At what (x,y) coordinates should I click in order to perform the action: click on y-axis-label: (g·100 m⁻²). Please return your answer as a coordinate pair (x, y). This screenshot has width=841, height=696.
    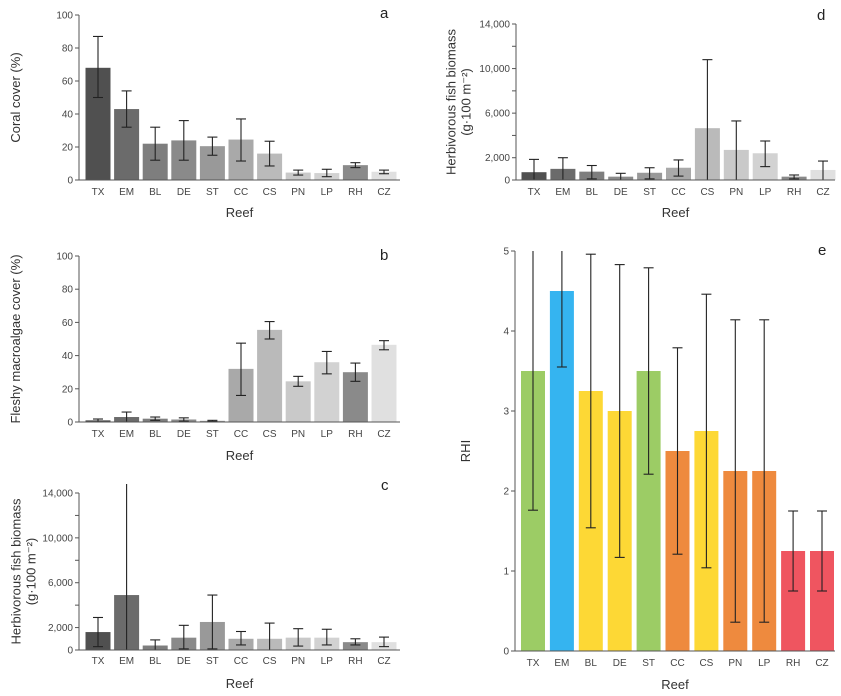
    Looking at the image, I should click on (31, 572).